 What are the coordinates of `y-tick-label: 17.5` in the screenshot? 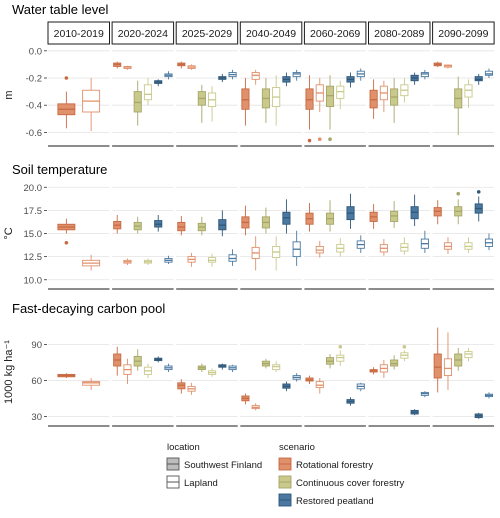 It's located at (33, 211).